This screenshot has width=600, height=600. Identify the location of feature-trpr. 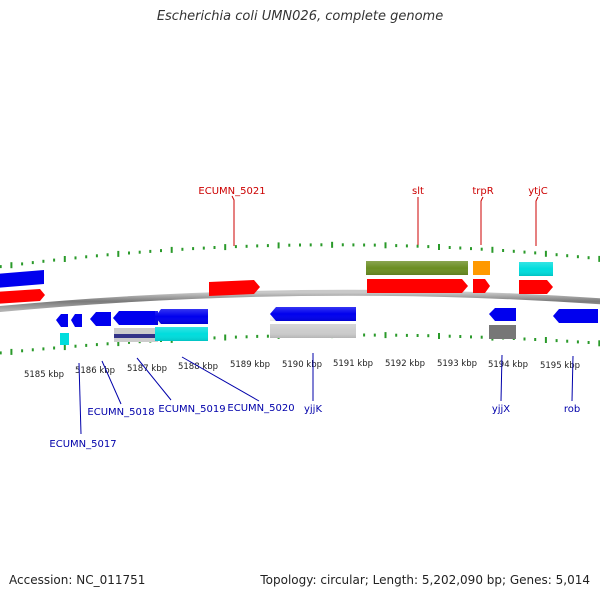
(481, 286).